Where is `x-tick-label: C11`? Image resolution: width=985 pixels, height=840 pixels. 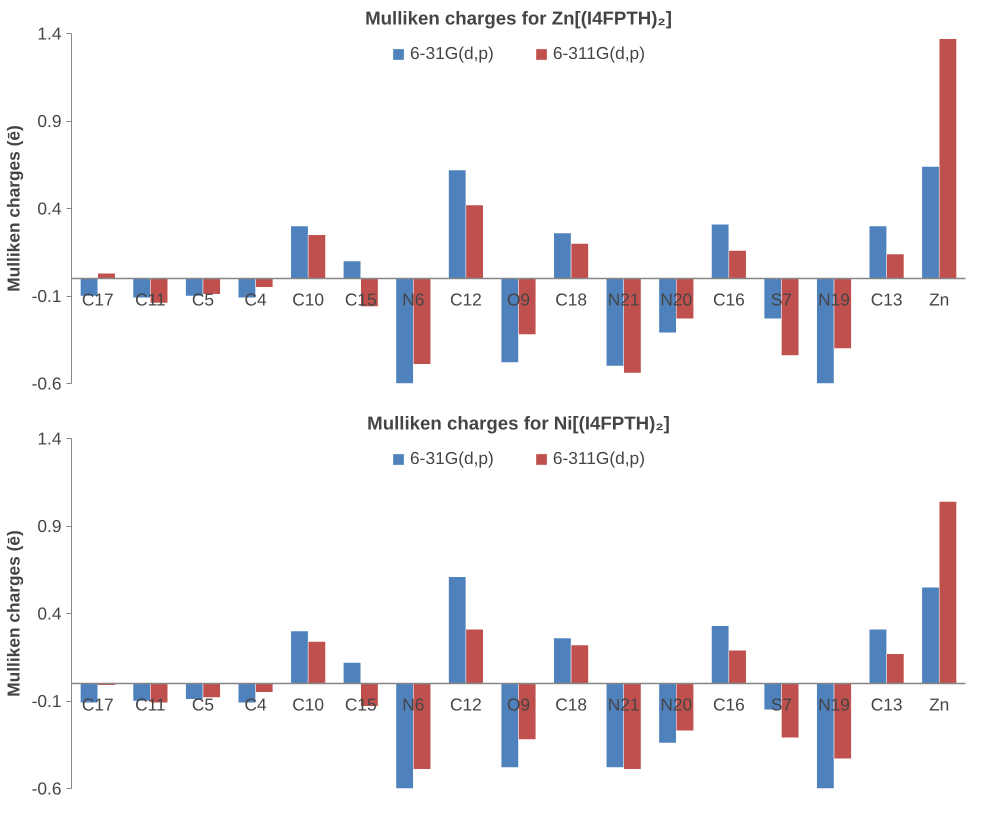 x-tick-label: C11 is located at coordinates (150, 704).